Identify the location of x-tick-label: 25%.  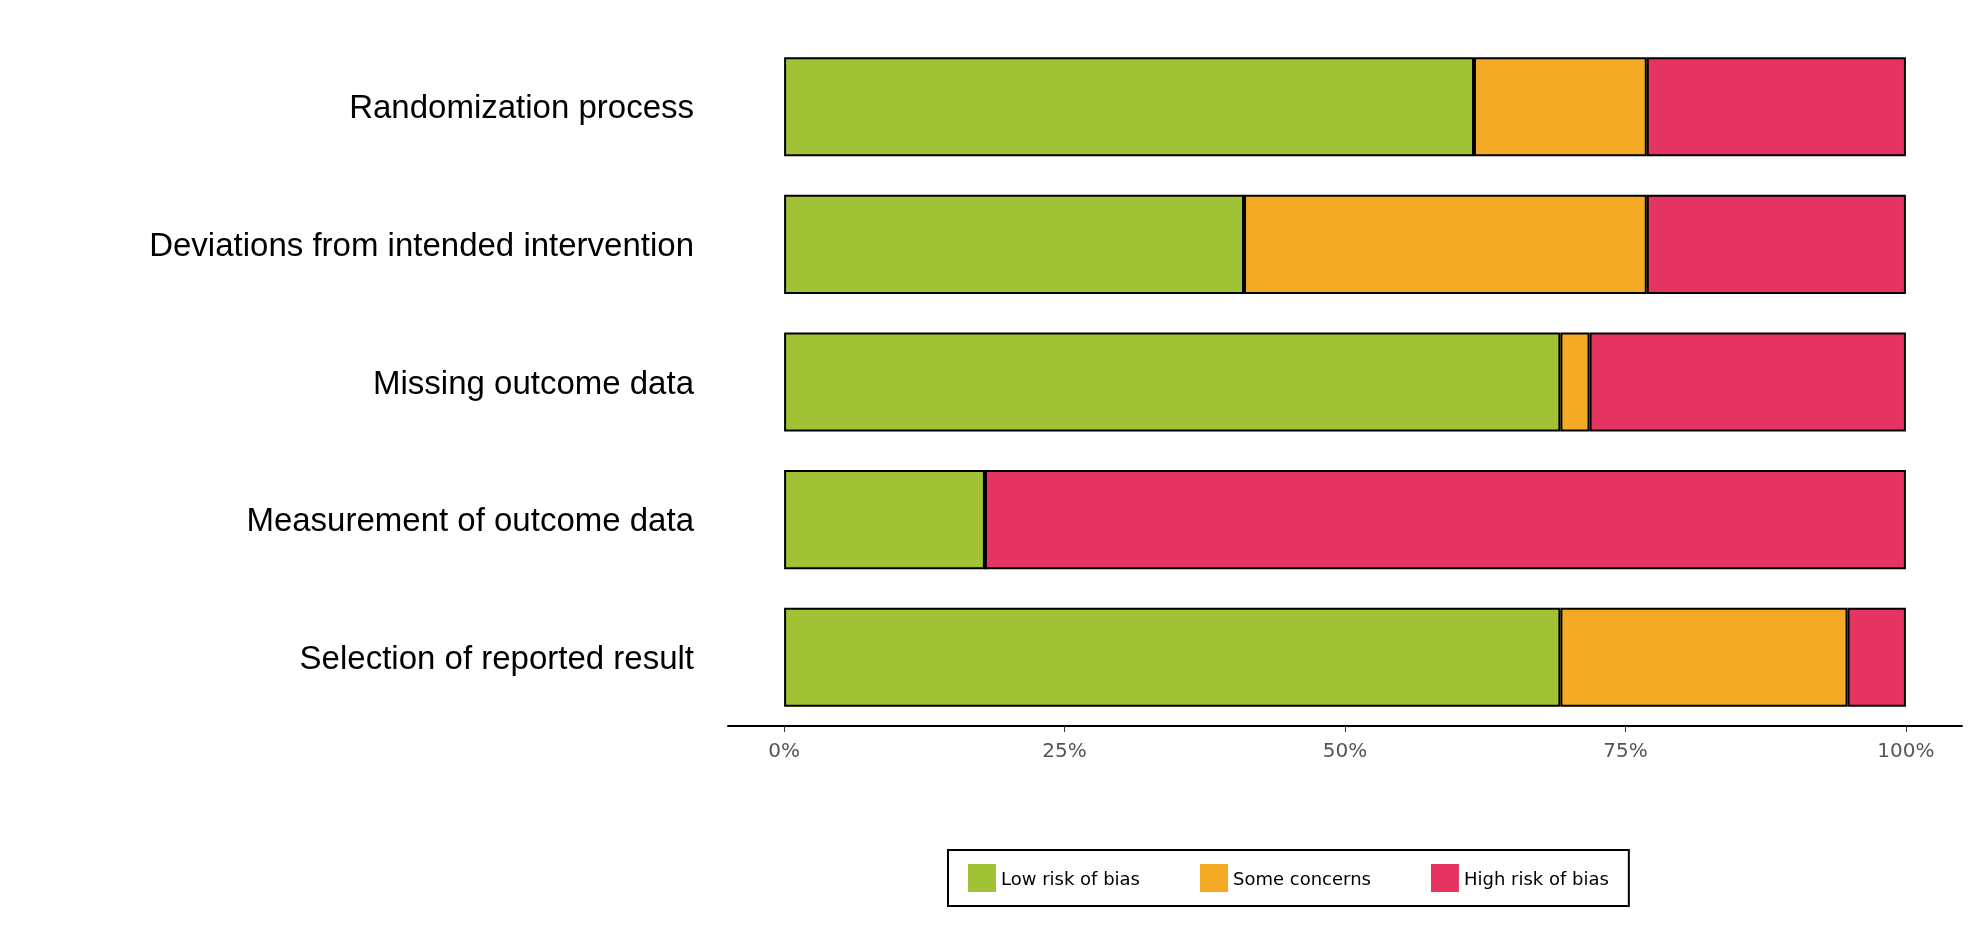
(1064, 750).